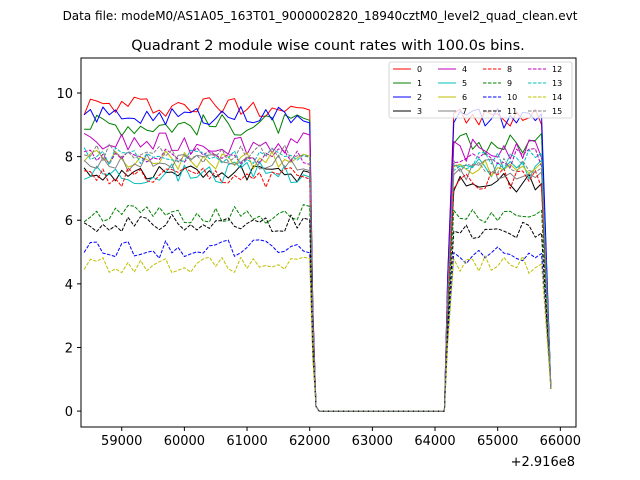 The image size is (640, 480). What do you see at coordinates (512, 97) in the screenshot?
I see `legend-label-10: 10` at bounding box center [512, 97].